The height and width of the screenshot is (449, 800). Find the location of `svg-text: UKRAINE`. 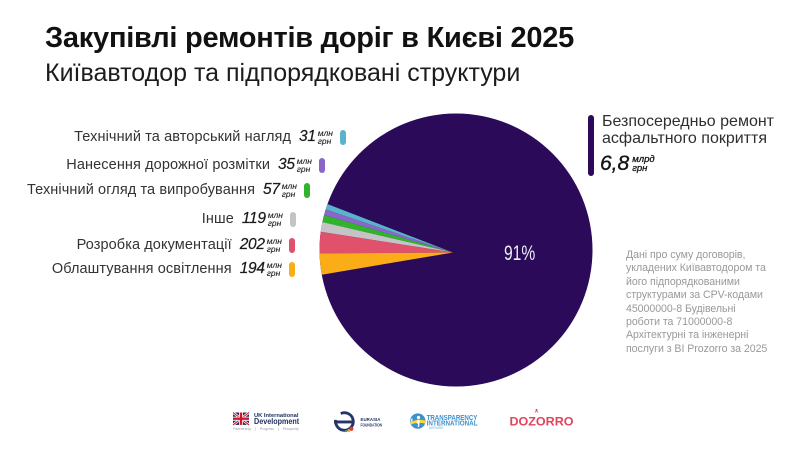

svg-text: UKRAINE is located at coordinates (436, 428).